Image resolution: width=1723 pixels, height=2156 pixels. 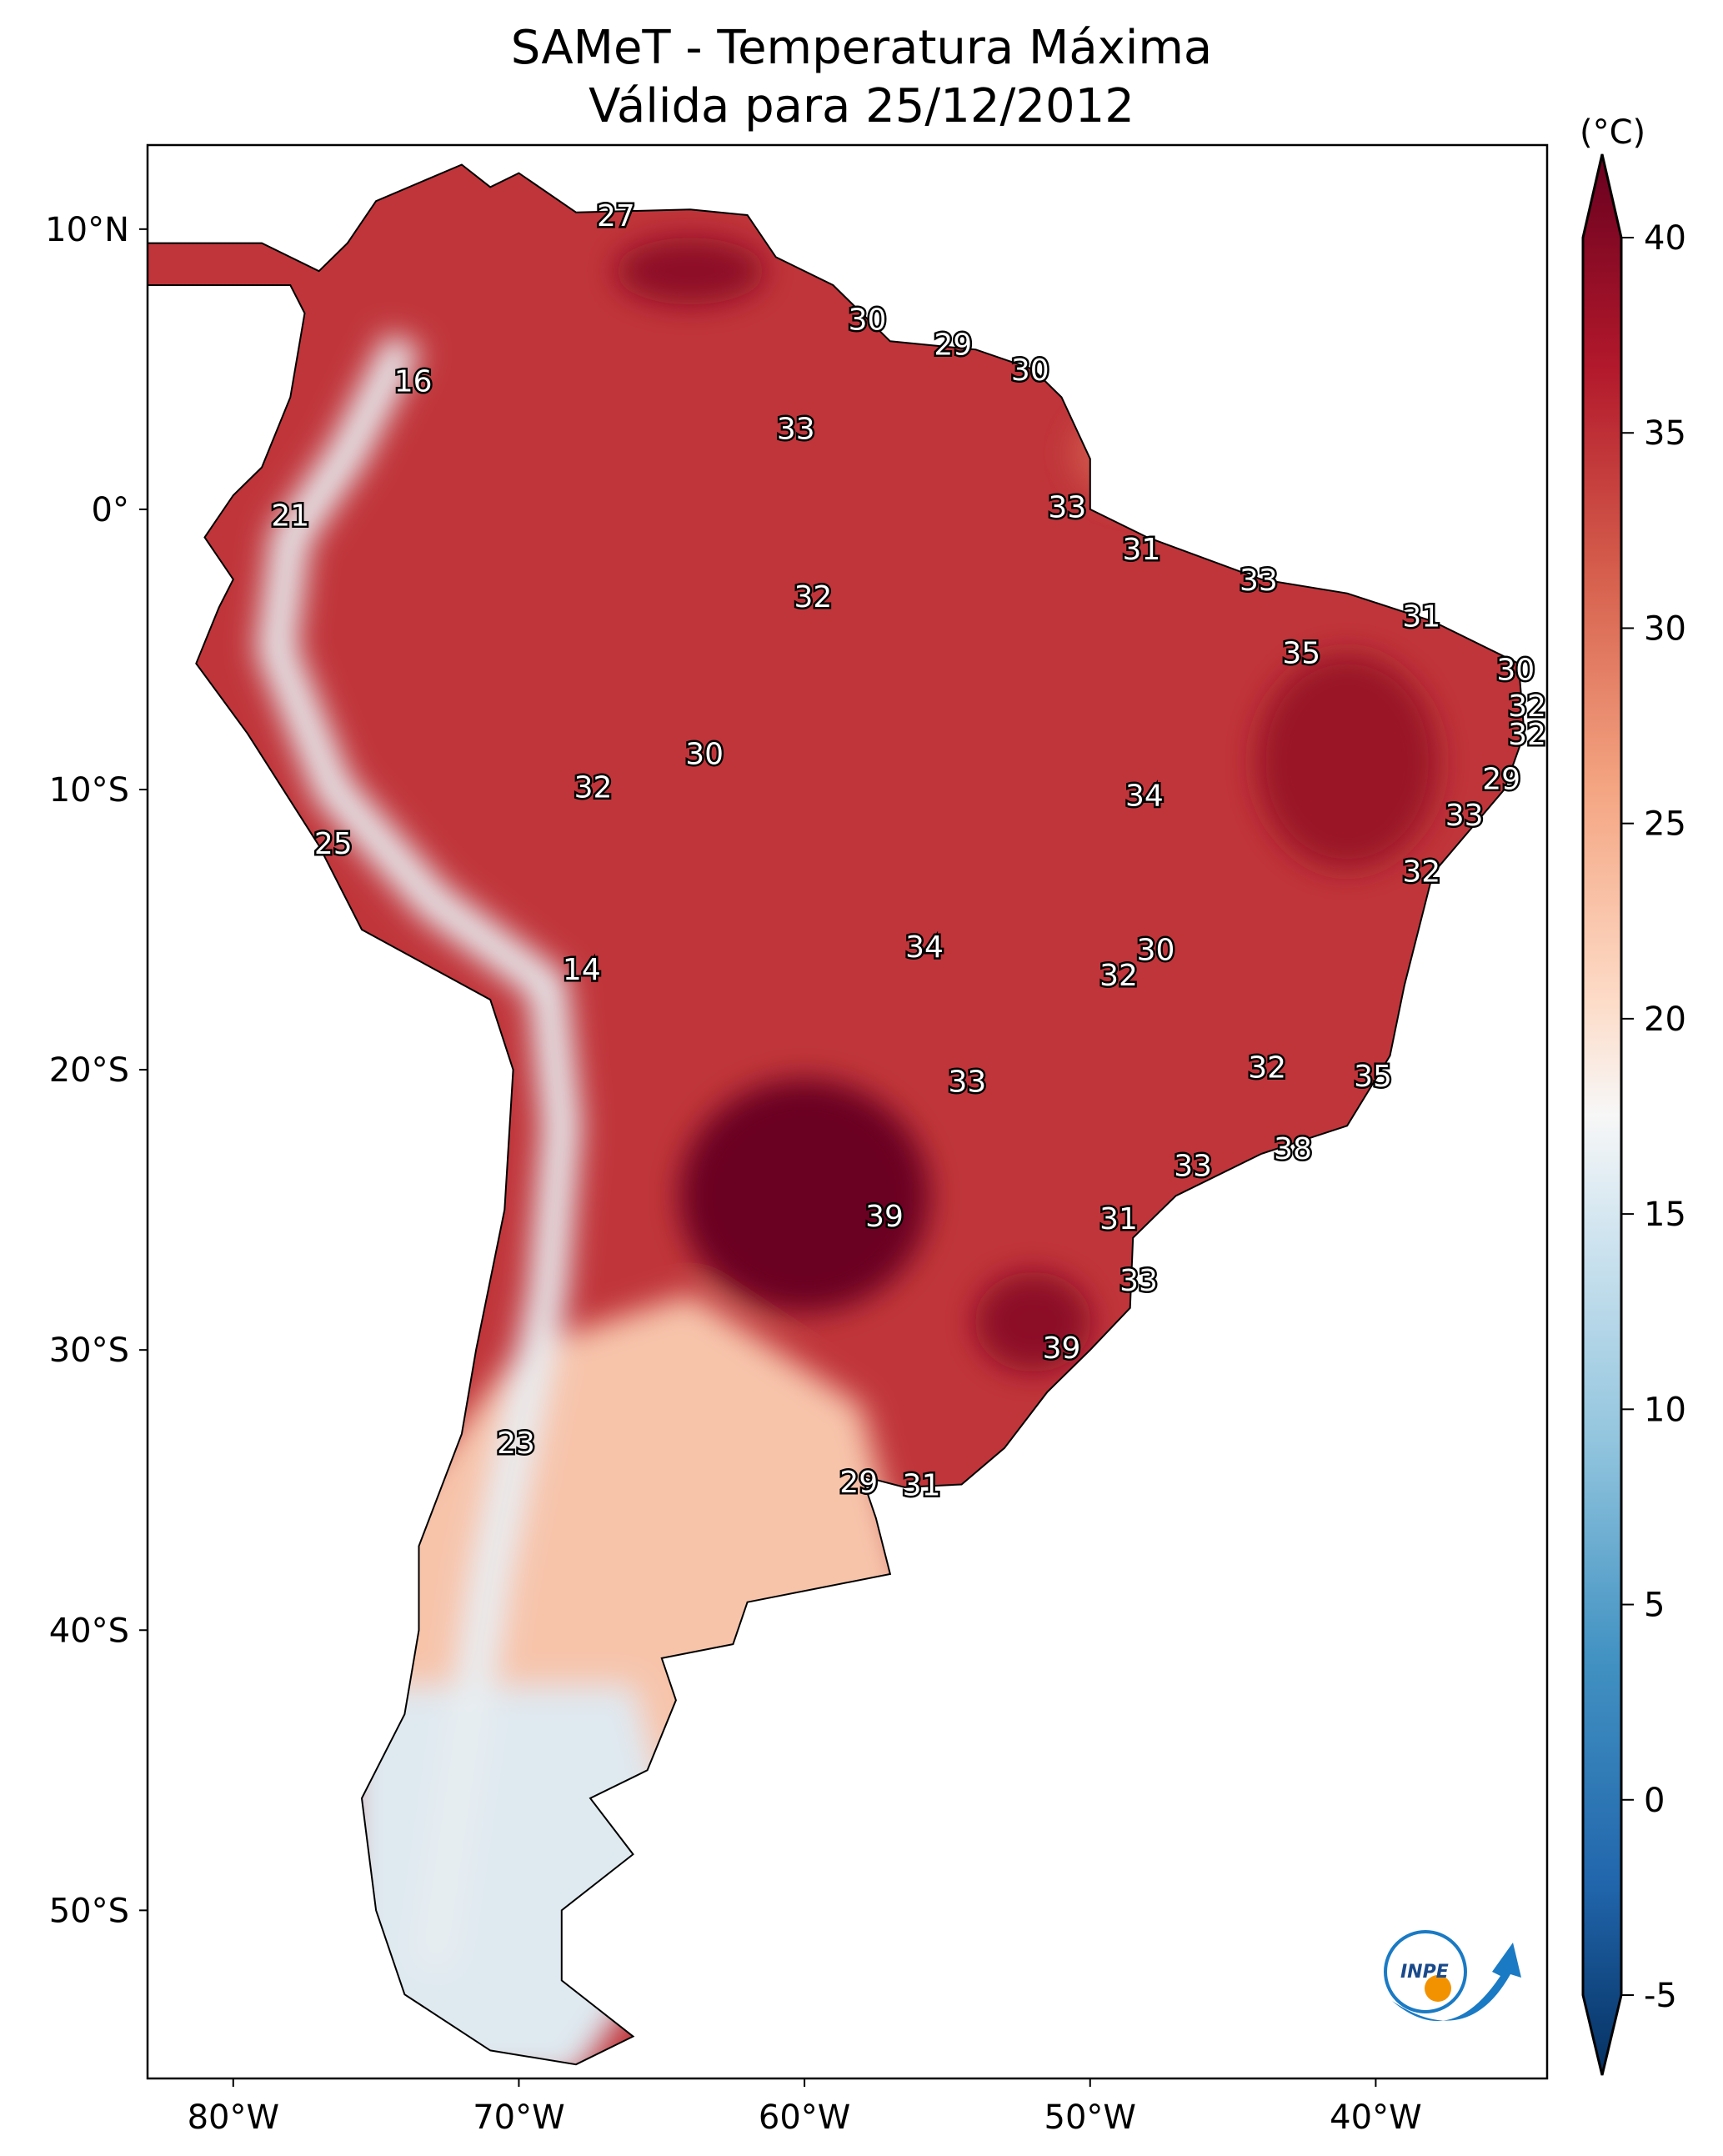 What do you see at coordinates (1661, 1996) in the screenshot?
I see `colorbar-tick-label: -5` at bounding box center [1661, 1996].